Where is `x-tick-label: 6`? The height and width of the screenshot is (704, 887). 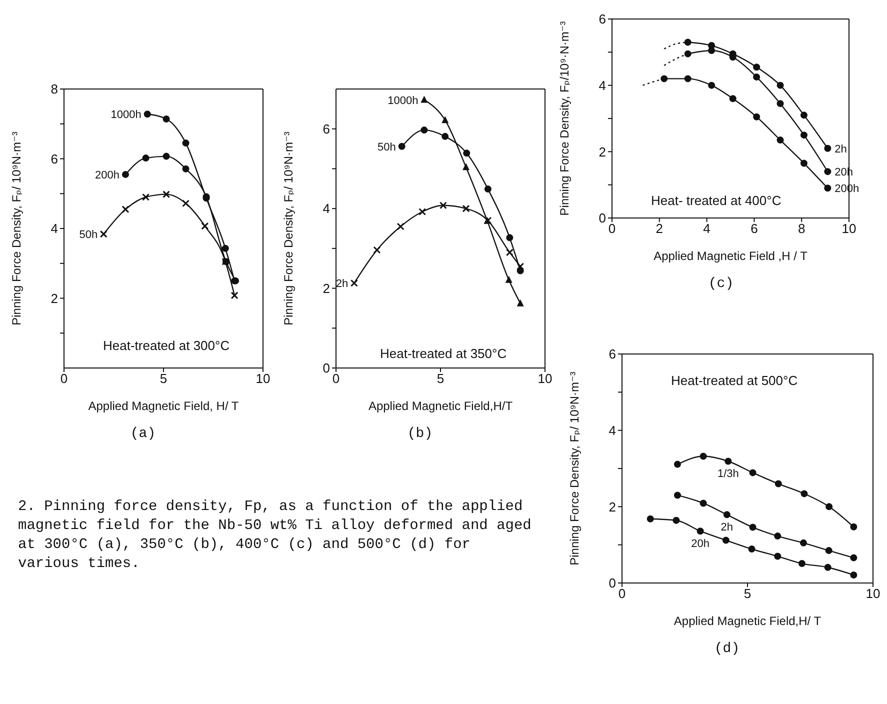 x-tick-label: 6 is located at coordinates (754, 228).